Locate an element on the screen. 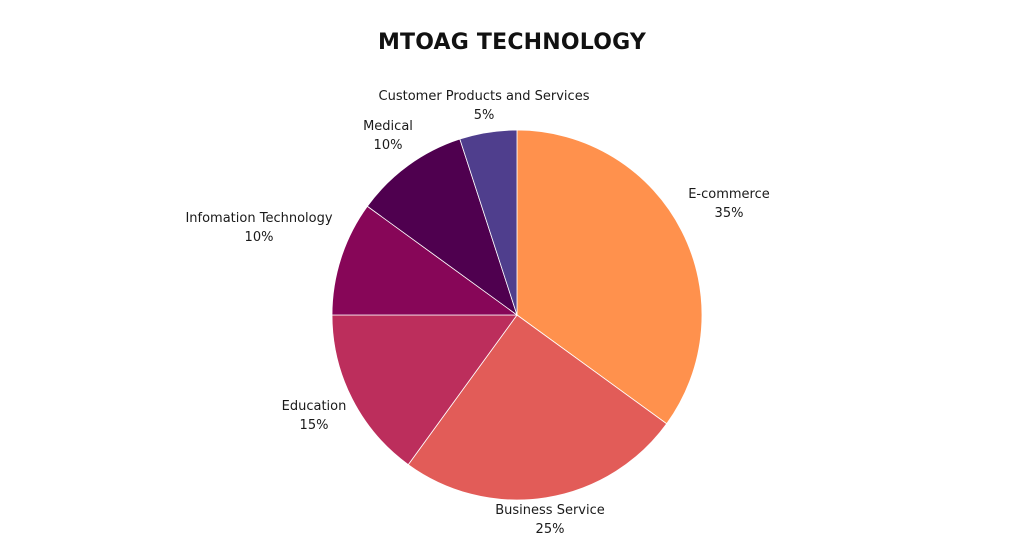 The width and height of the screenshot is (1024, 556). slice-label: Customer Products and Services is located at coordinates (484, 96).